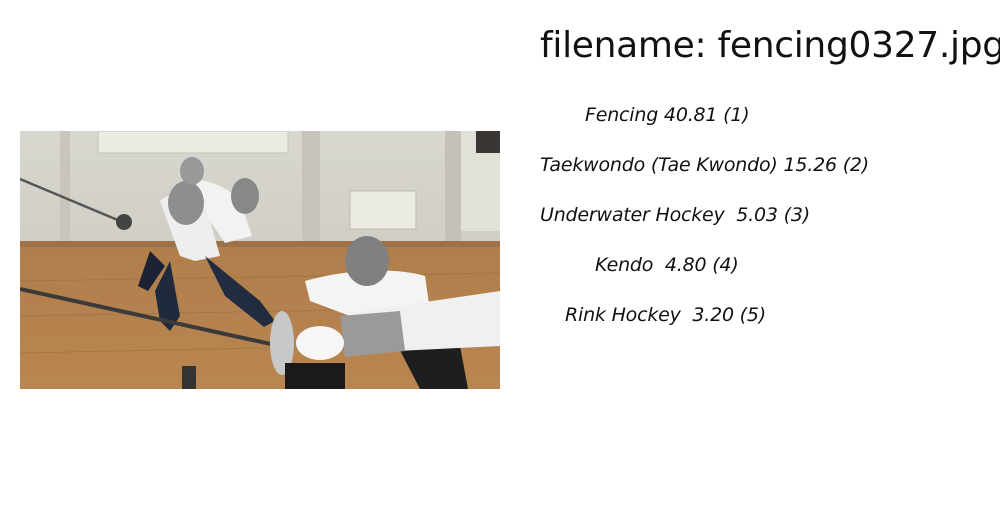  I want to click on filename-title: filename: fencing0327.jpg, so click(770, 45).